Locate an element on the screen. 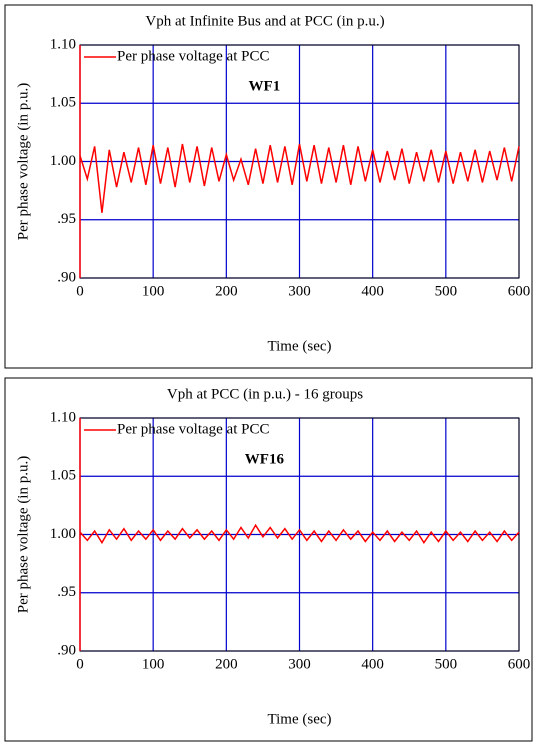 This screenshot has width=535, height=748. chart-title: Vph at PCC (in p.u.) - 16 groups is located at coordinates (265, 394).